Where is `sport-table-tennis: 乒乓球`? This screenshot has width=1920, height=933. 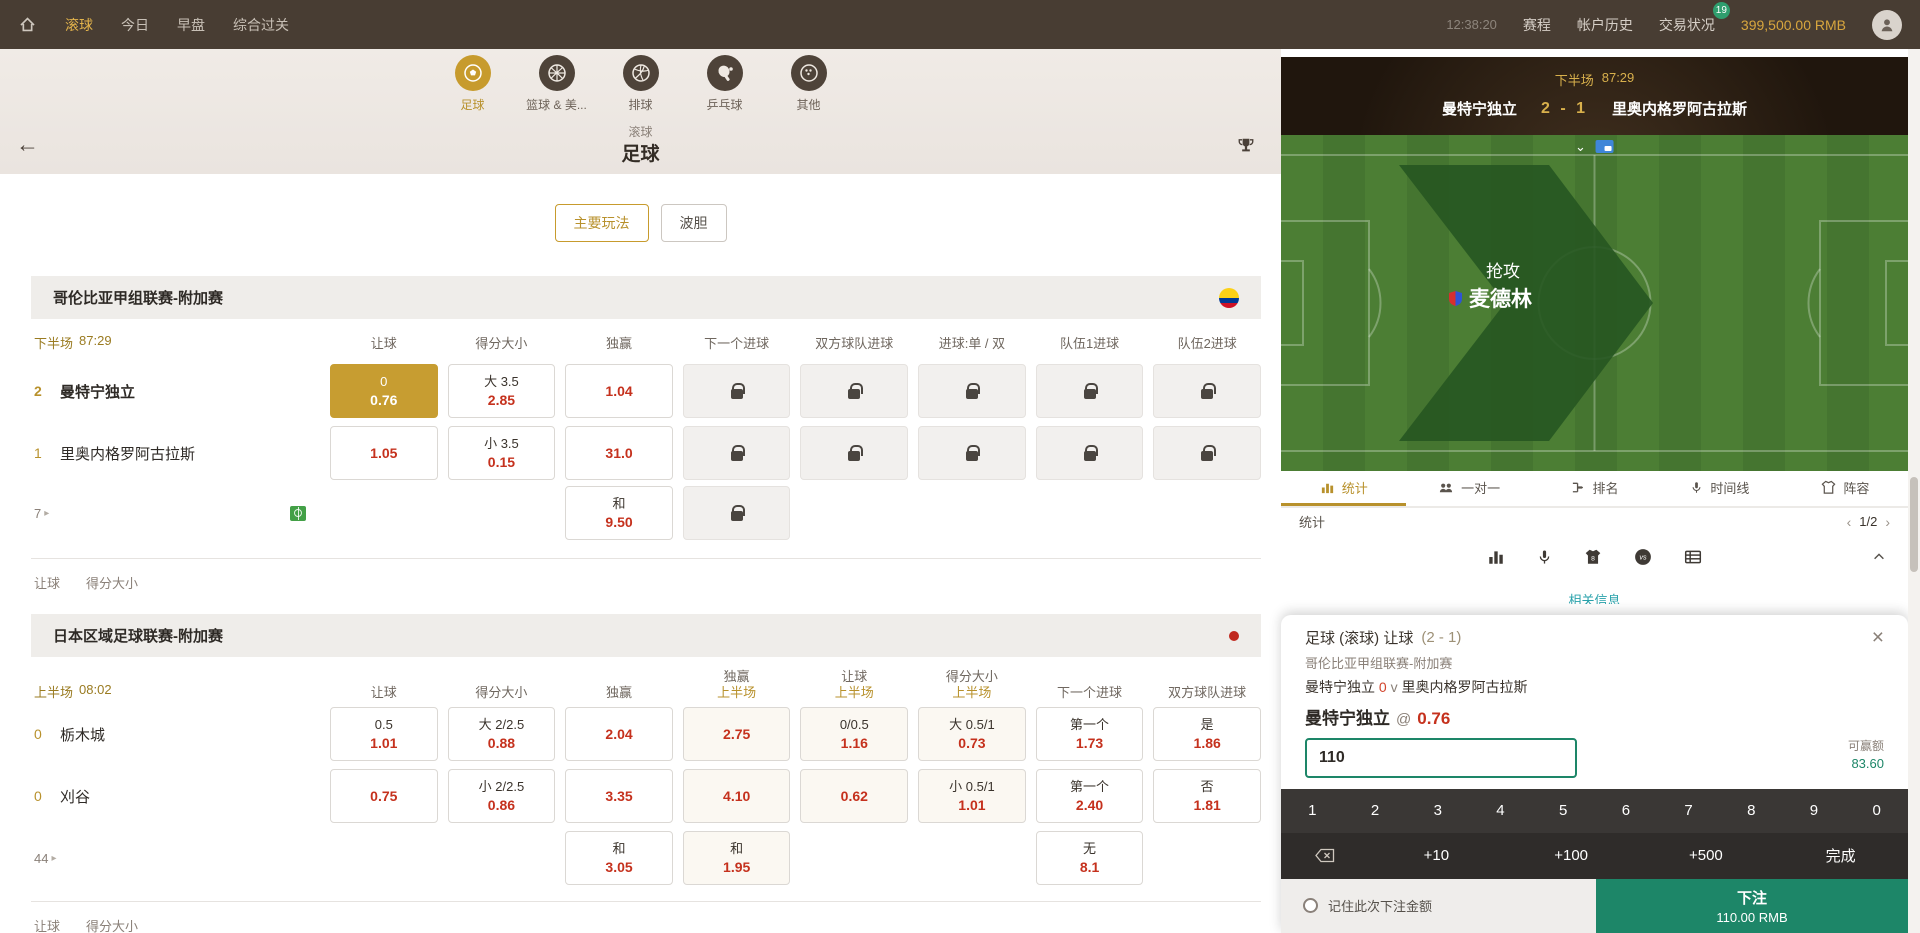
sport-table-tennis: 乒乓球 is located at coordinates (725, 84).